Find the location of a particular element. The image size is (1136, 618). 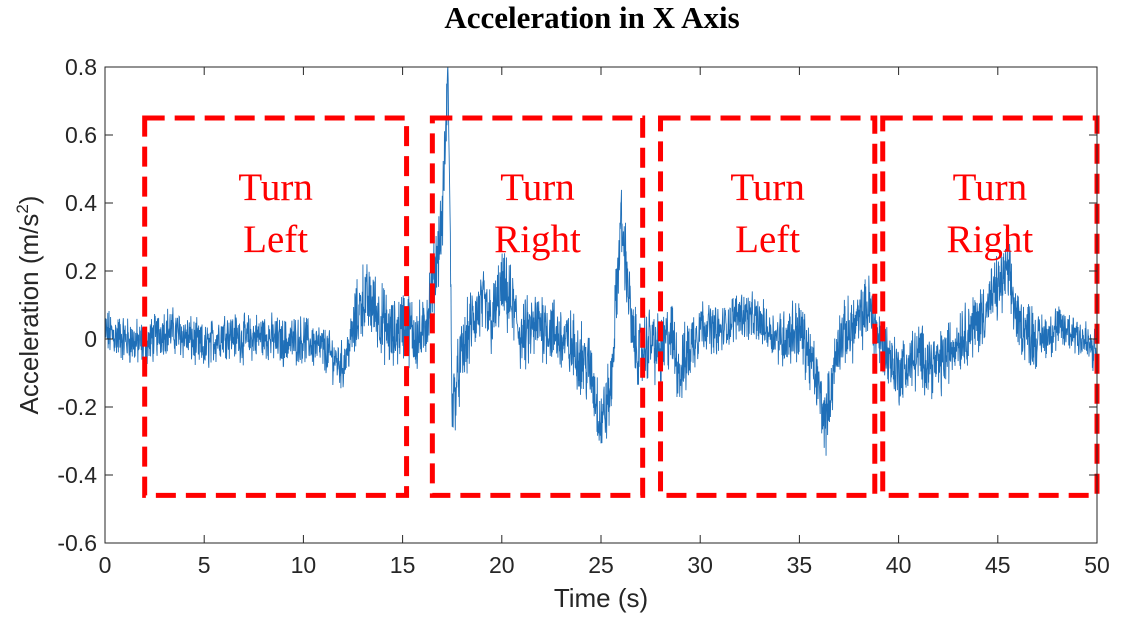

x-tick-label: 5 is located at coordinates (204, 565).